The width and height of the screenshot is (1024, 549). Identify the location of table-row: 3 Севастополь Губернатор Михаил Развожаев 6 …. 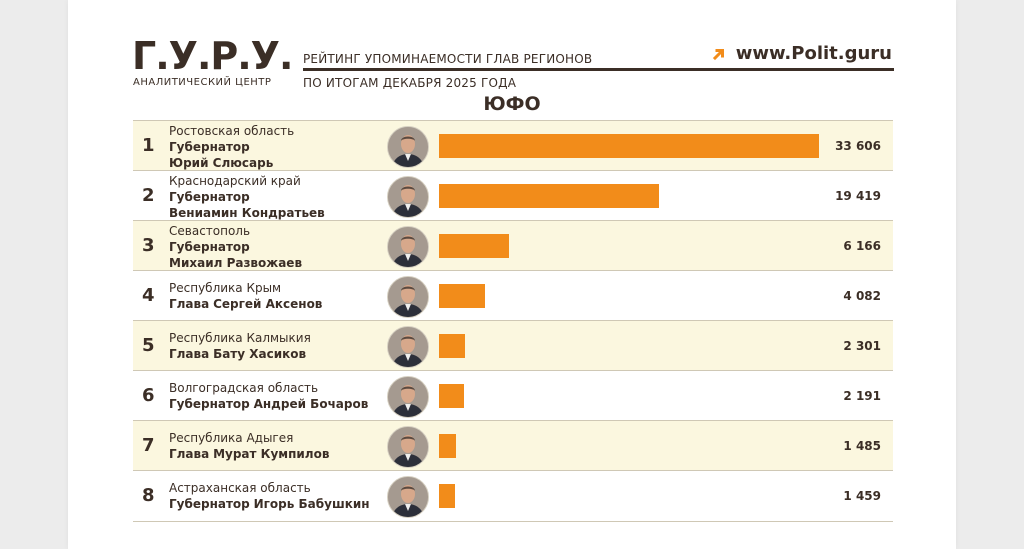
(513, 245).